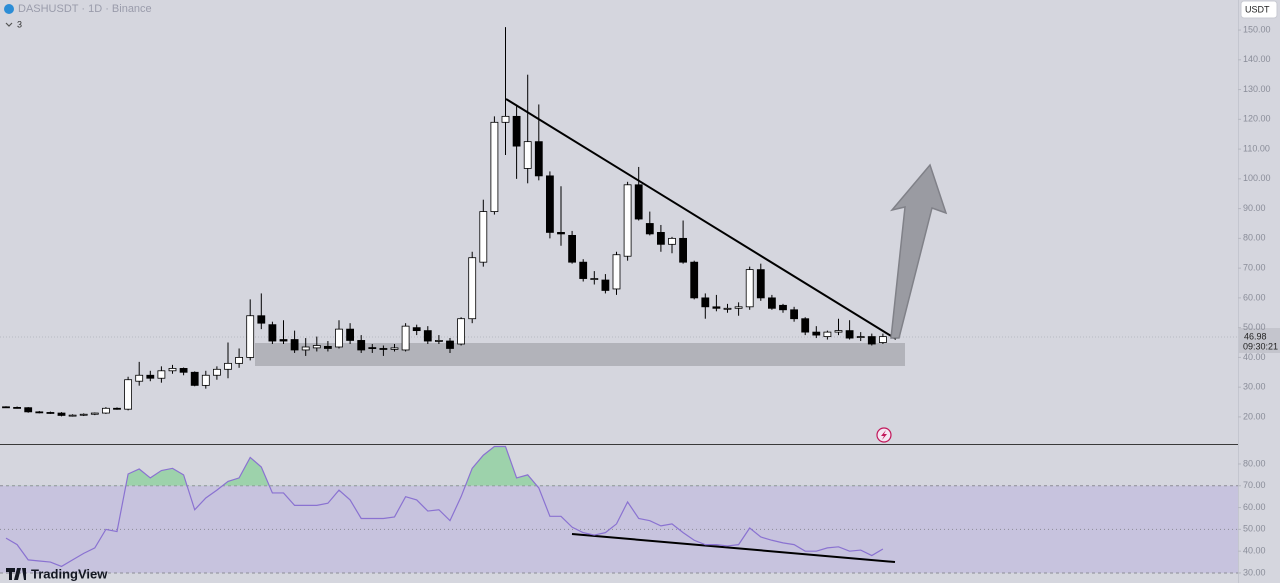  What do you see at coordinates (9, 9) in the screenshot?
I see `symbol-logo` at bounding box center [9, 9].